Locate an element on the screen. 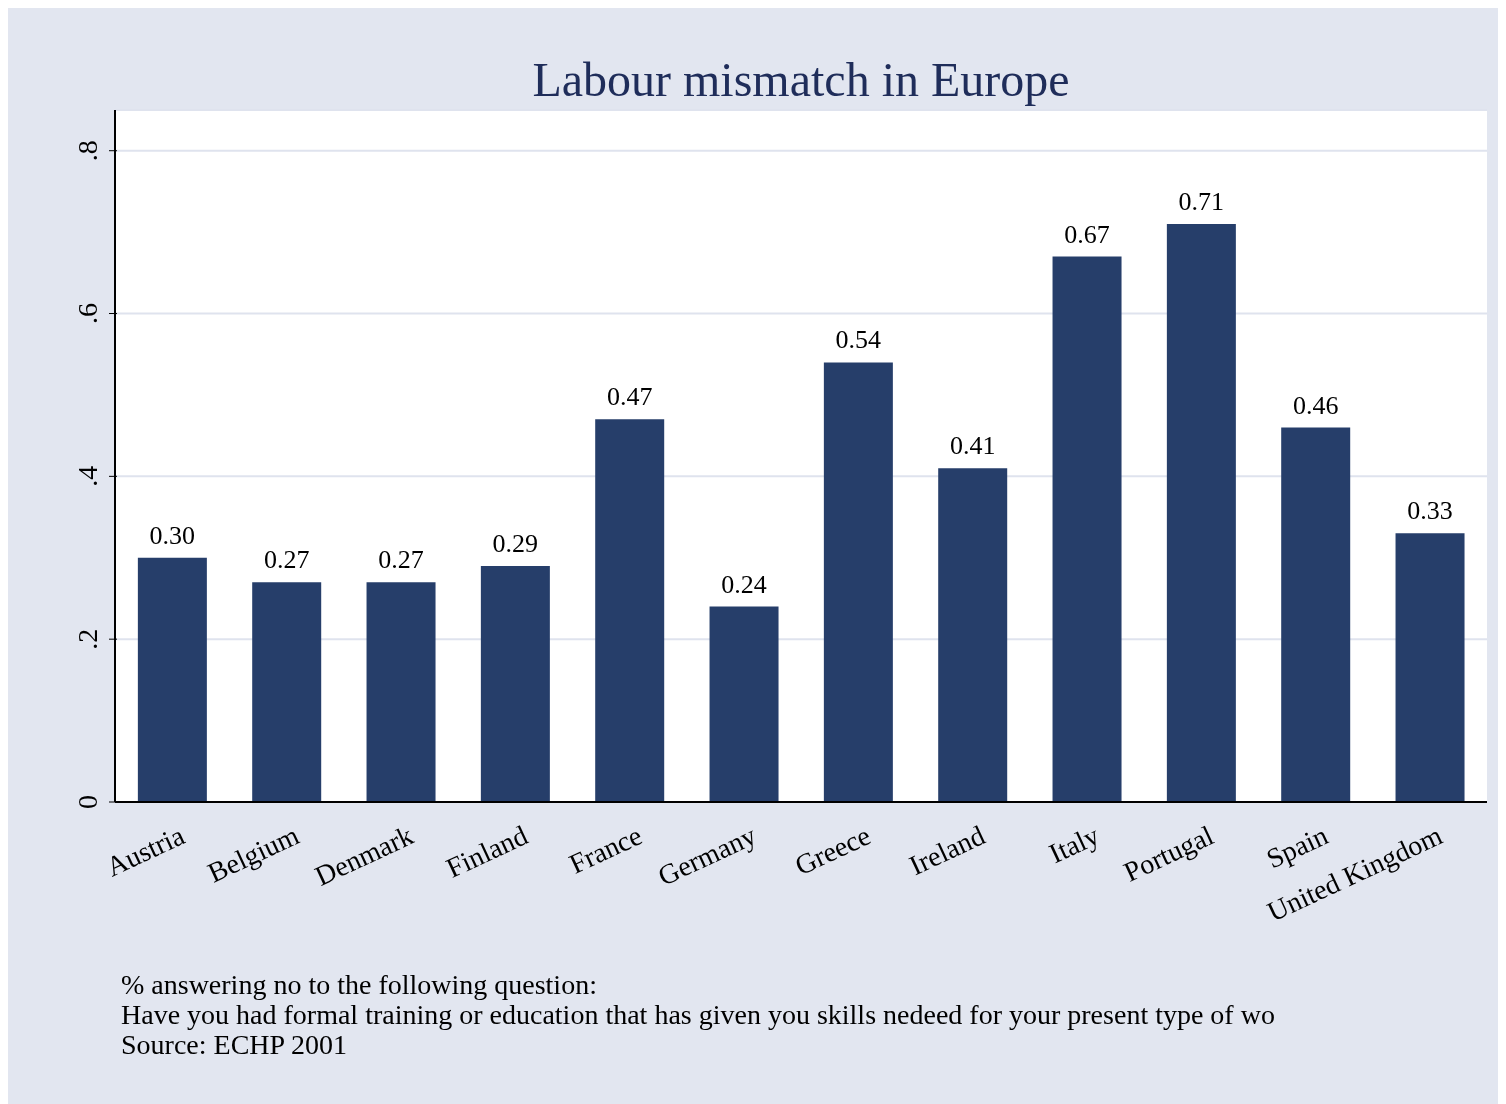 The height and width of the screenshot is (1104, 1506). source-note: Source: ECHP 2001 is located at coordinates (235, 1044).